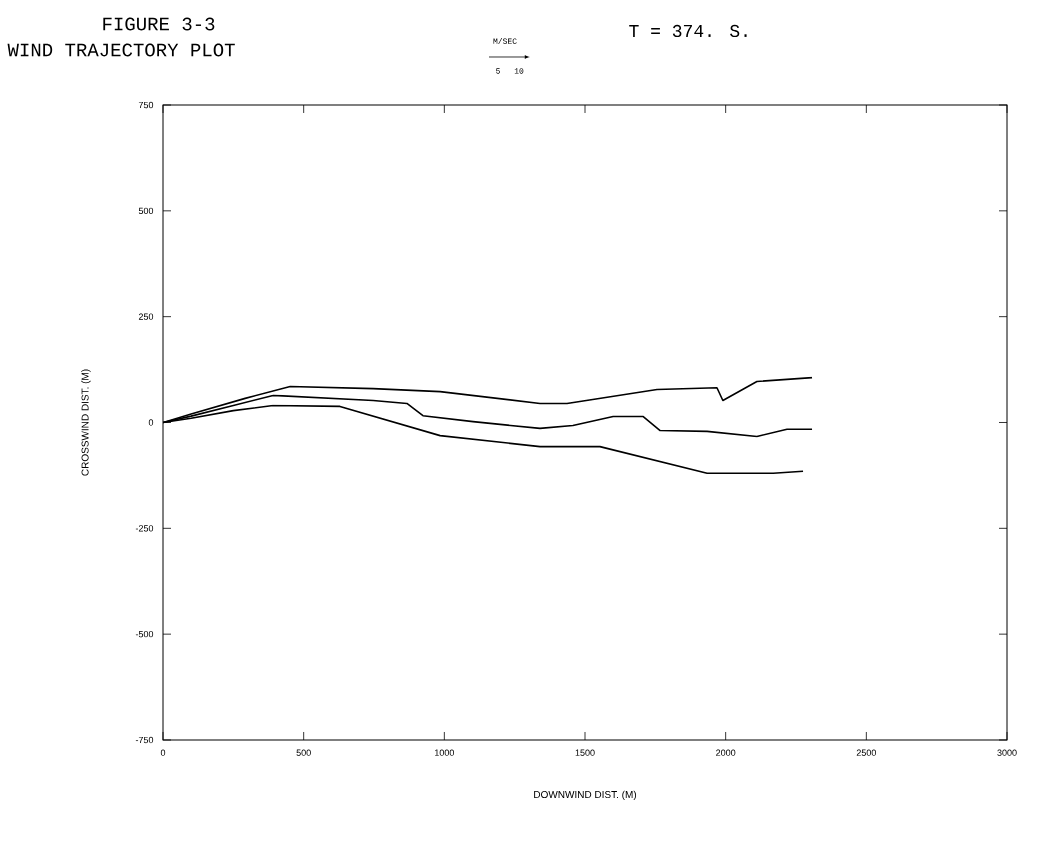  What do you see at coordinates (688, 31) in the screenshot?
I see `text: T = 374. S.` at bounding box center [688, 31].